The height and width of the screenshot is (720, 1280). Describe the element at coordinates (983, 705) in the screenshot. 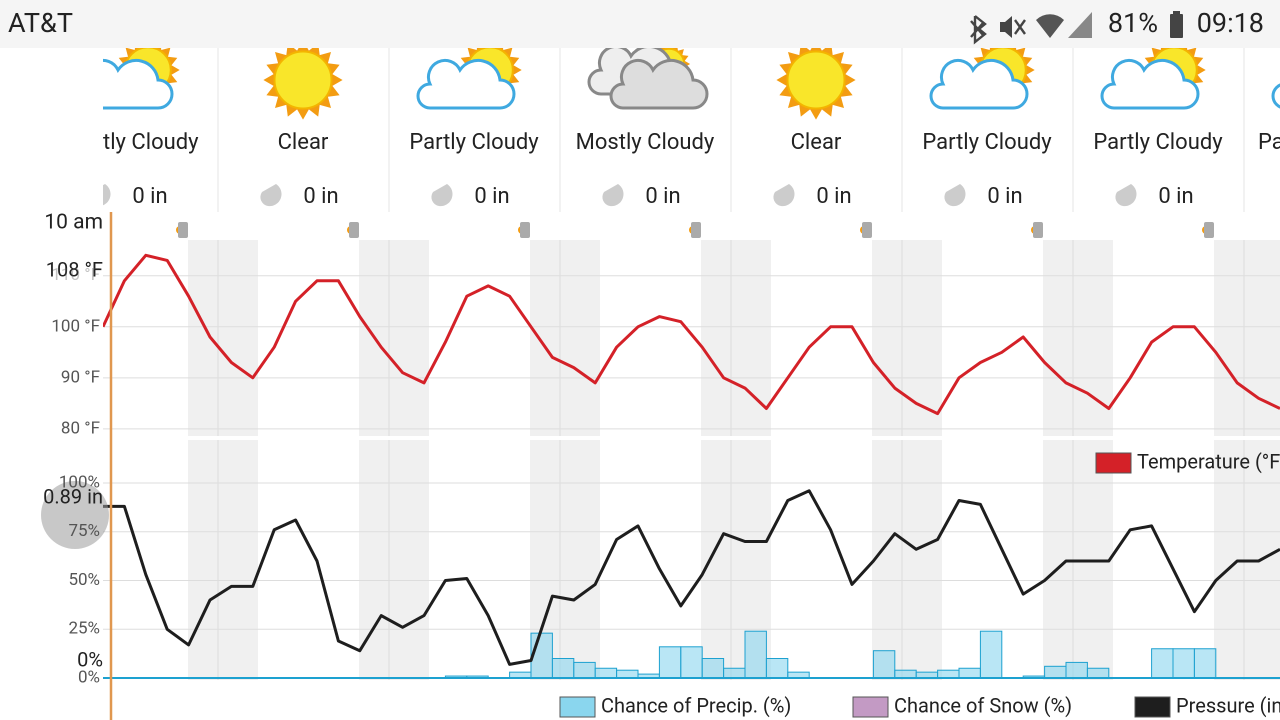

I see `legend-label: Chance of Snow (%)` at that location.